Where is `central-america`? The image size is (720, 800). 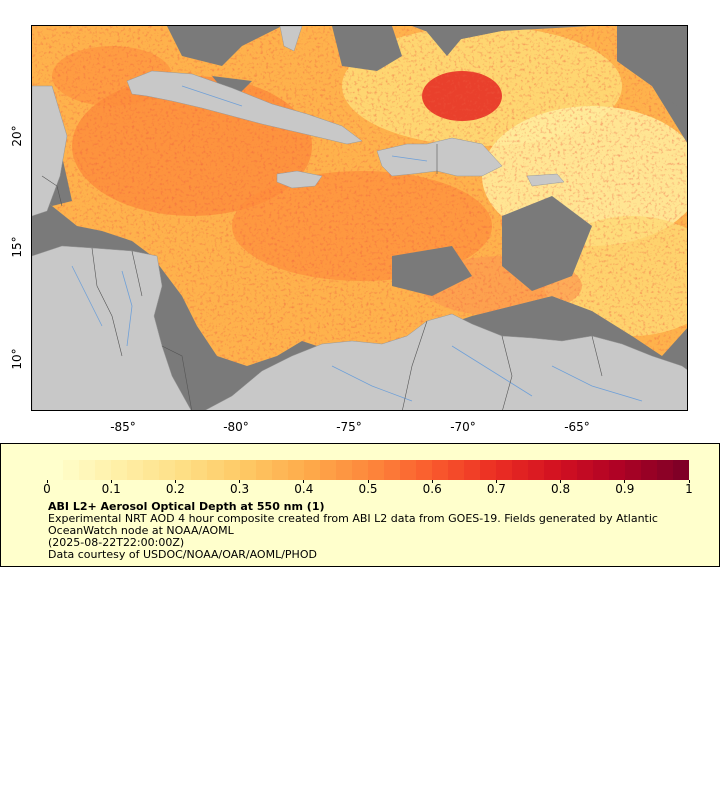 central-america is located at coordinates (112, 327).